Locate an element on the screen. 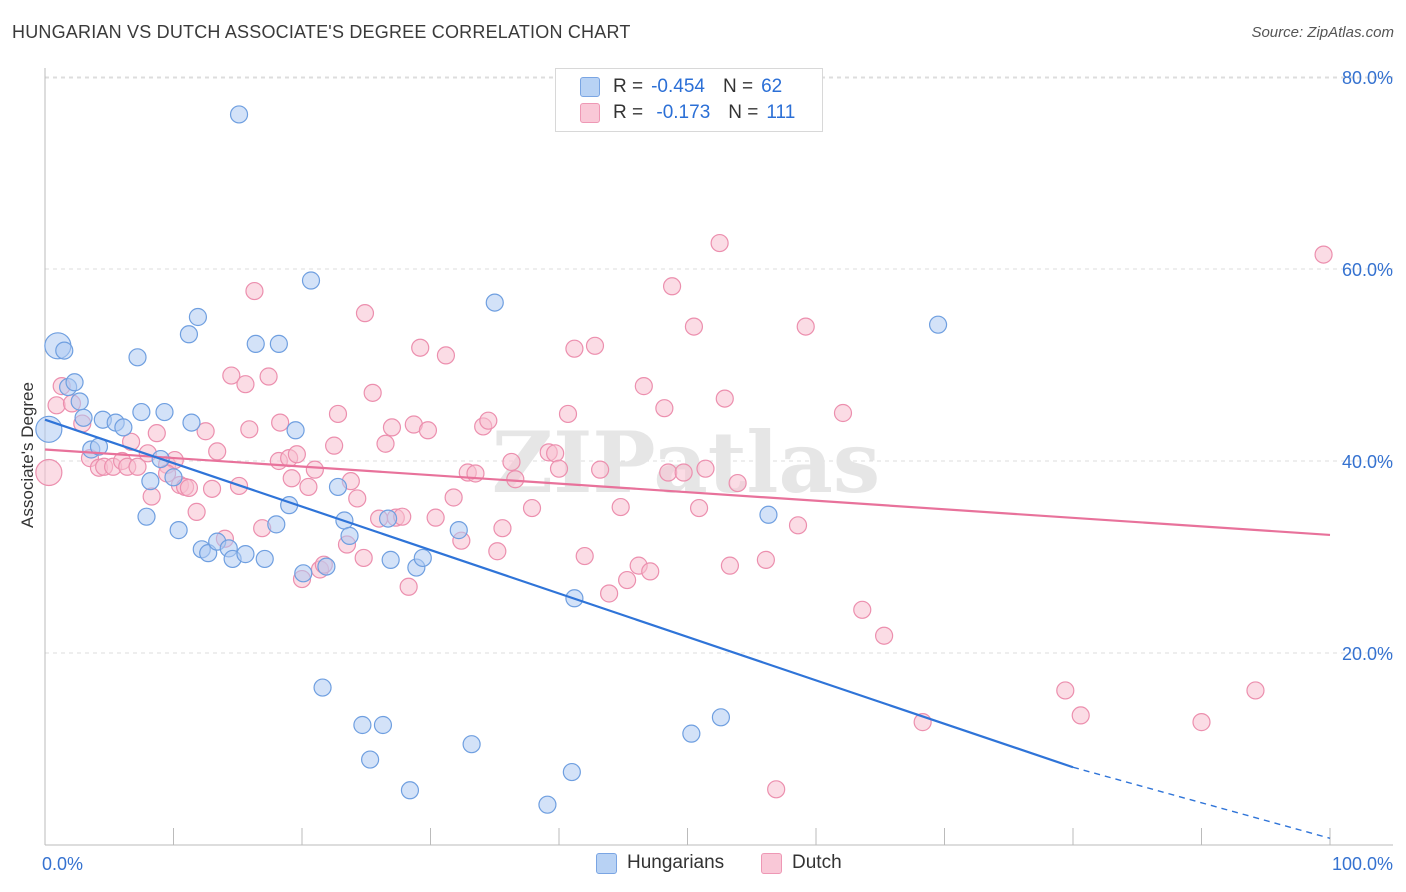 This screenshot has height=892, width=1406. x-tick-label-max: 100.0% is located at coordinates (1362, 864).